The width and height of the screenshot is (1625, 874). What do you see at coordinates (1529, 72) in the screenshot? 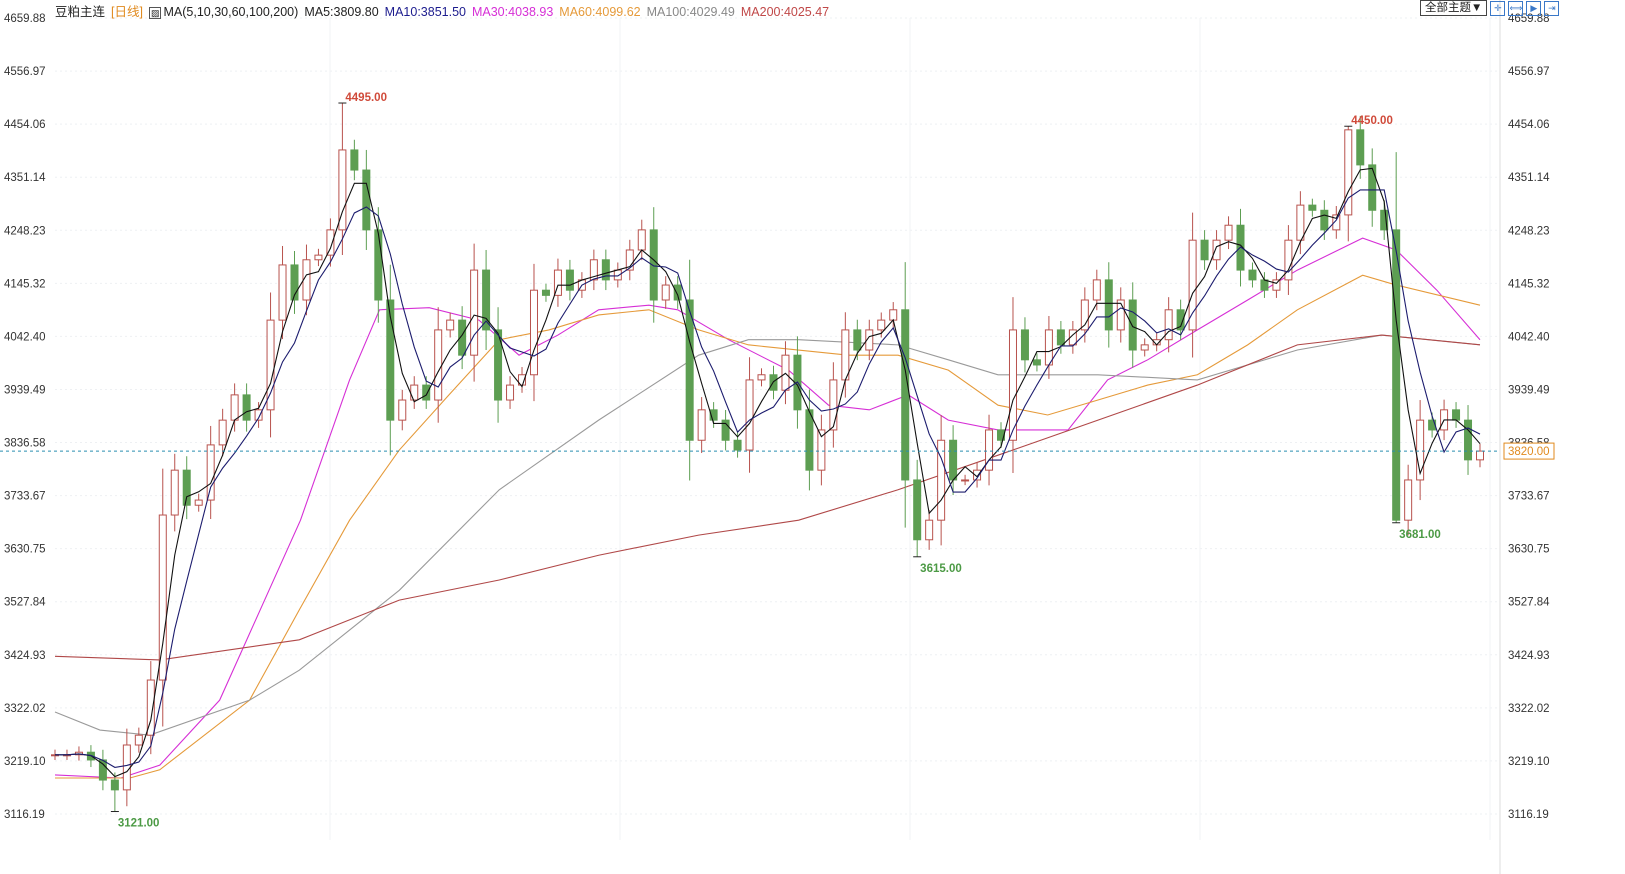
I see `y-tick-label-right: 4556.97` at bounding box center [1529, 72].